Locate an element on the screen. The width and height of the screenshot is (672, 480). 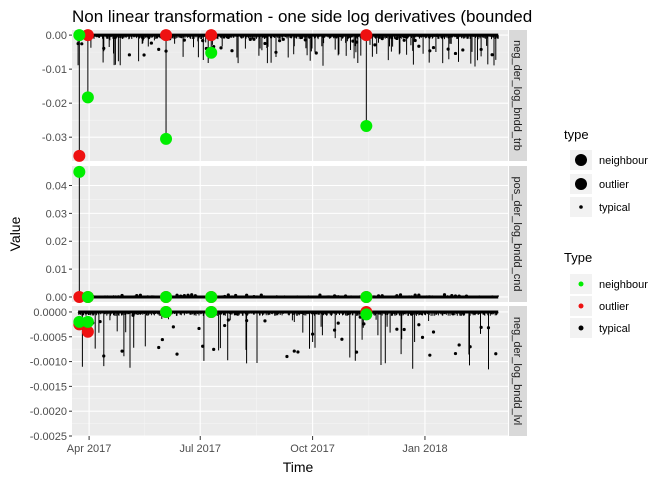
y-tick-label: 0.00 is located at coordinates (56, 36).